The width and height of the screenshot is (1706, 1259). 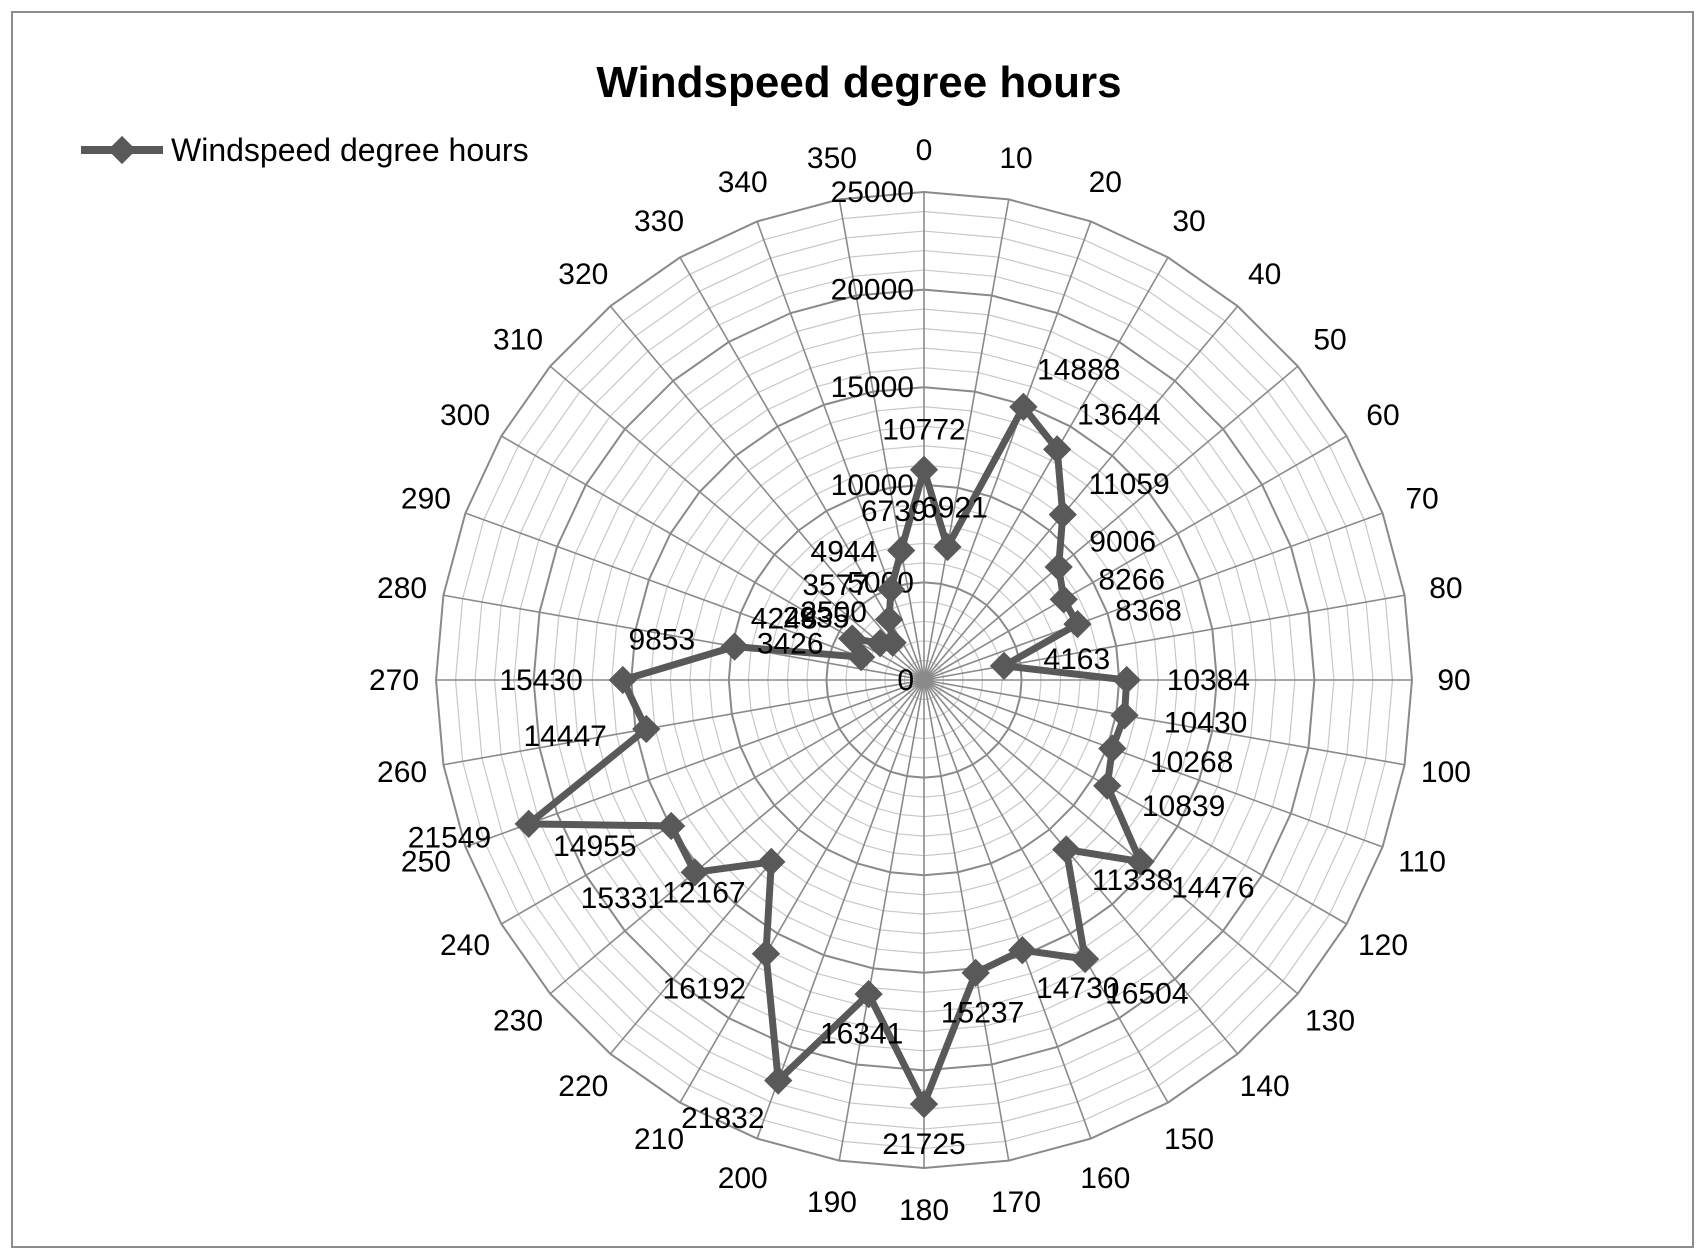 What do you see at coordinates (872, 290) in the screenshot?
I see `tick-label-20000: 20000` at bounding box center [872, 290].